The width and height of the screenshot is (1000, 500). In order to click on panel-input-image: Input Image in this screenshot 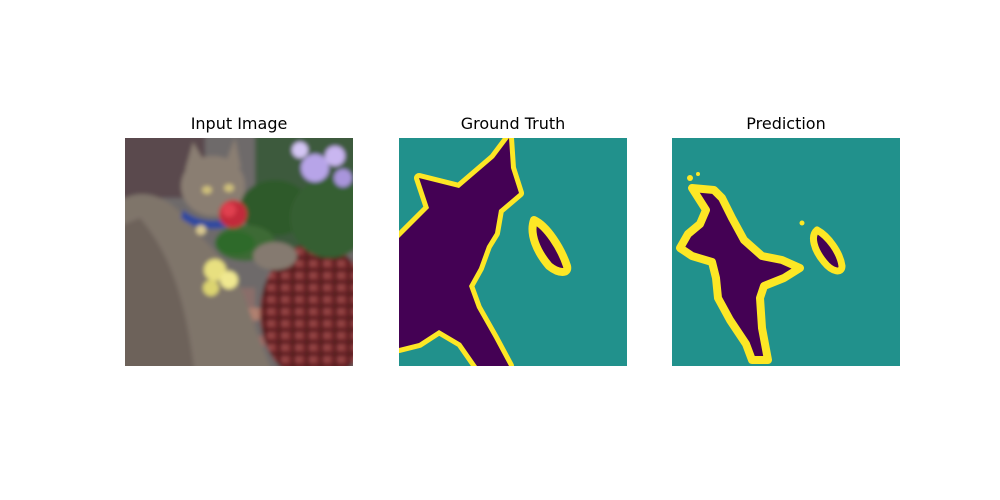, I will do `click(239, 239)`.